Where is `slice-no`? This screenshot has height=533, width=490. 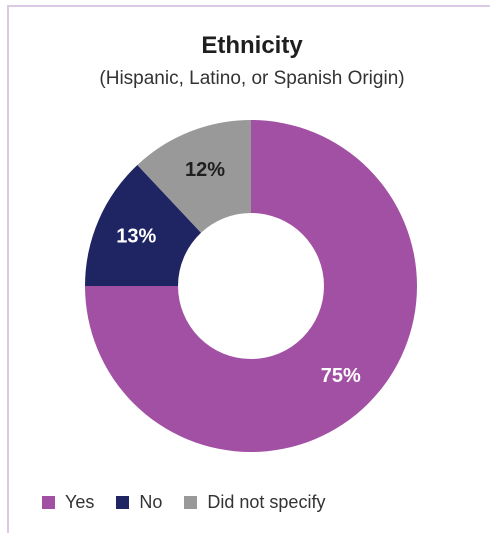 slice-no is located at coordinates (143, 225).